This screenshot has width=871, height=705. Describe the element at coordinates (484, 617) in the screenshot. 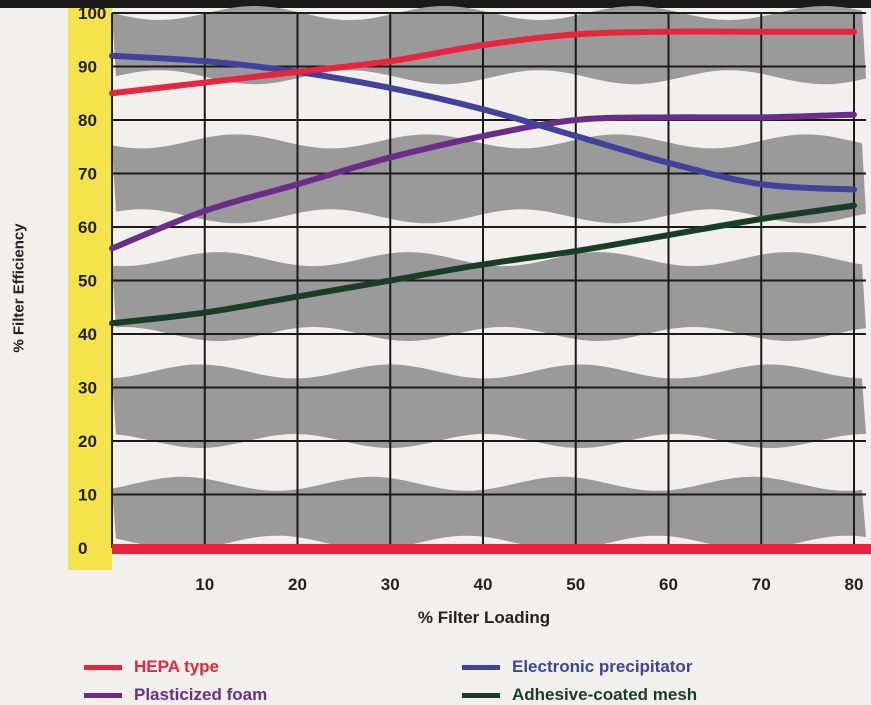

I see `x-axis-title: % Filter Loading` at that location.